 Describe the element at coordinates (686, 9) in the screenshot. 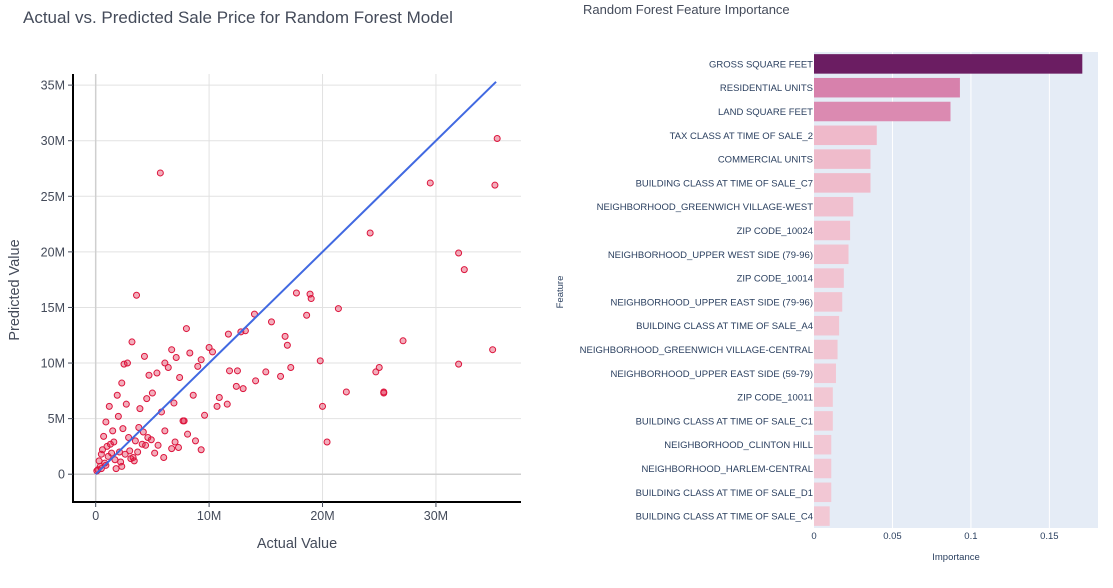

I see `bar-chart-title: Random Forest Feature Importance` at that location.